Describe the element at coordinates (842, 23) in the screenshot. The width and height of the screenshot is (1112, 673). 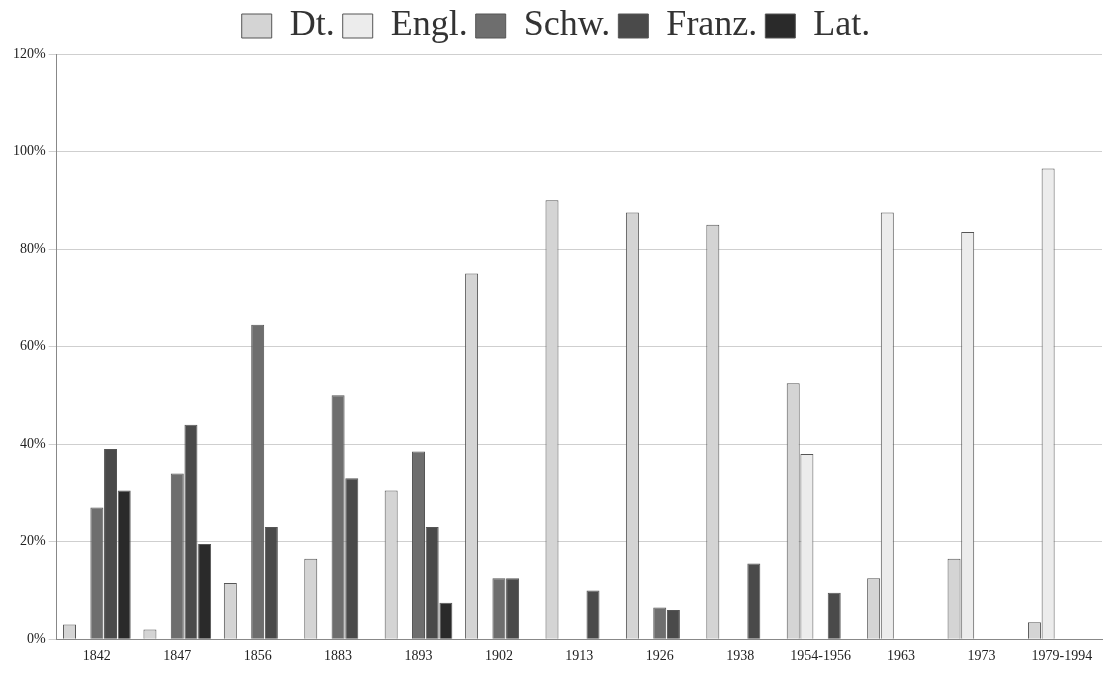
I see `legend-label: Lat.` at that location.